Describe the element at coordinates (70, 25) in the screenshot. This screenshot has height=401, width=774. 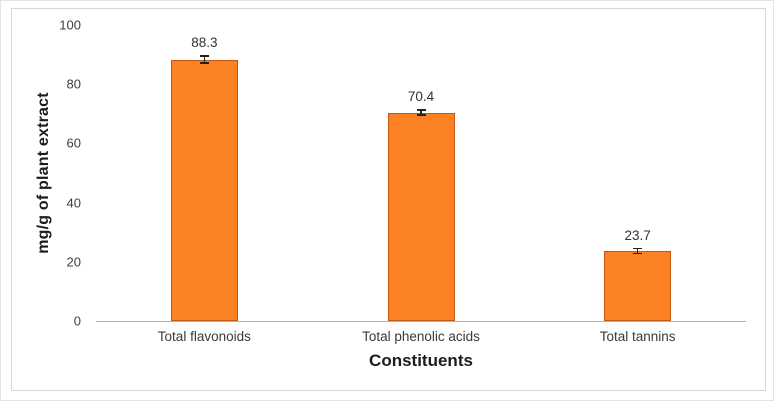
I see `y-tick-label: 100` at that location.